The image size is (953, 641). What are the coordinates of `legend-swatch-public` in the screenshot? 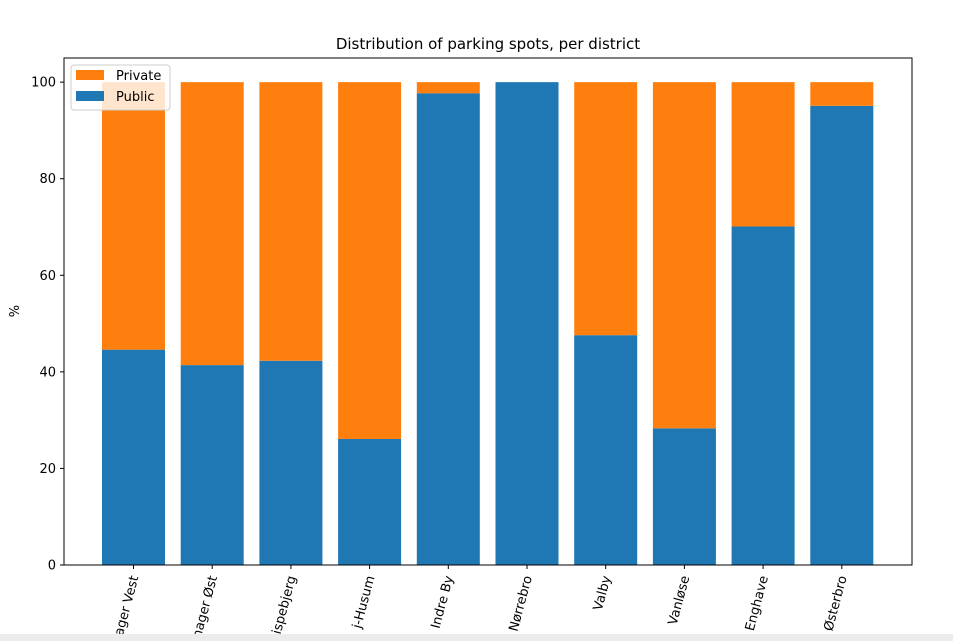 It's located at (90, 96).